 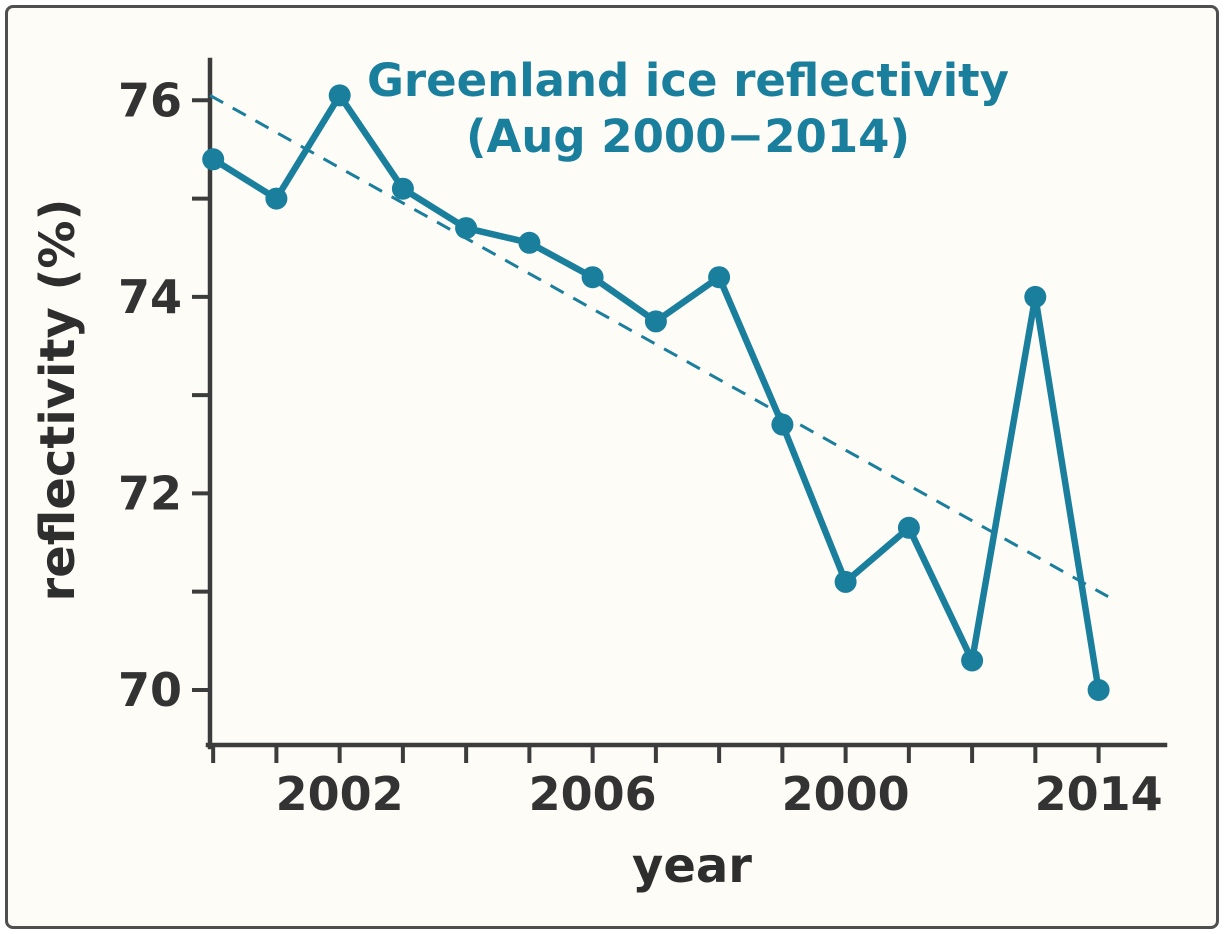 What do you see at coordinates (593, 794) in the screenshot?
I see `x-tick-label: 2006` at bounding box center [593, 794].